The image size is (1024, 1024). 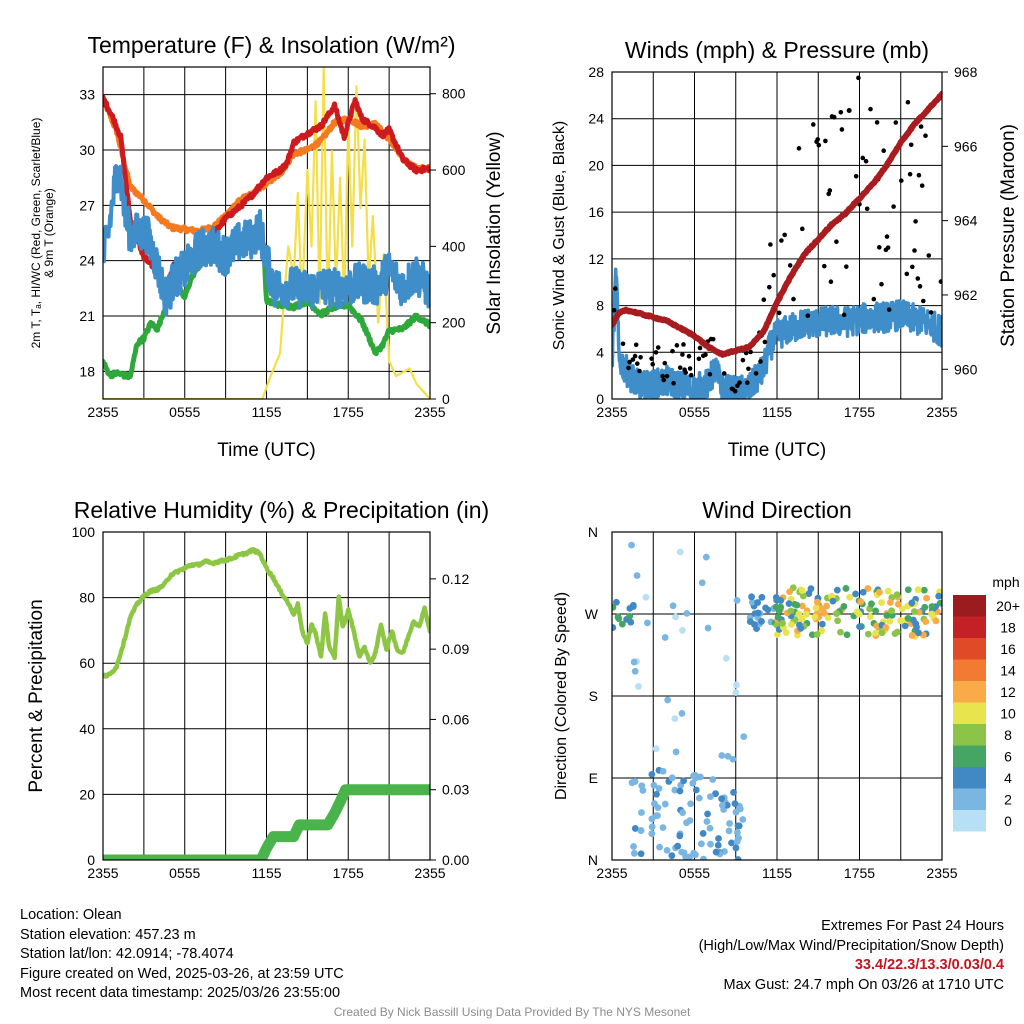 I want to click on rh-xtick-label: 2355, so click(x=429, y=873).